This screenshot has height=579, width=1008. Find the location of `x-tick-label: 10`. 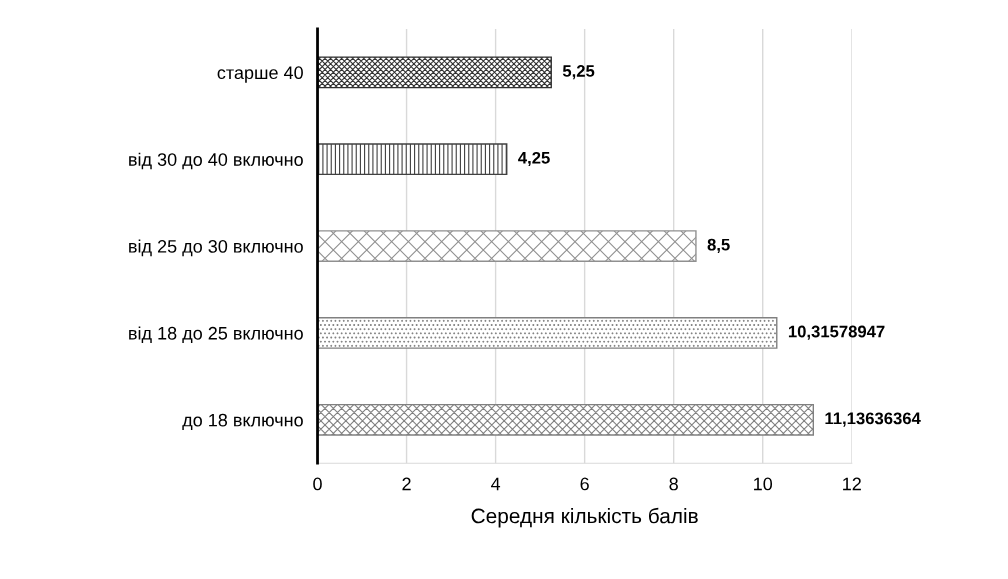

x-tick-label: 10 is located at coordinates (763, 484).